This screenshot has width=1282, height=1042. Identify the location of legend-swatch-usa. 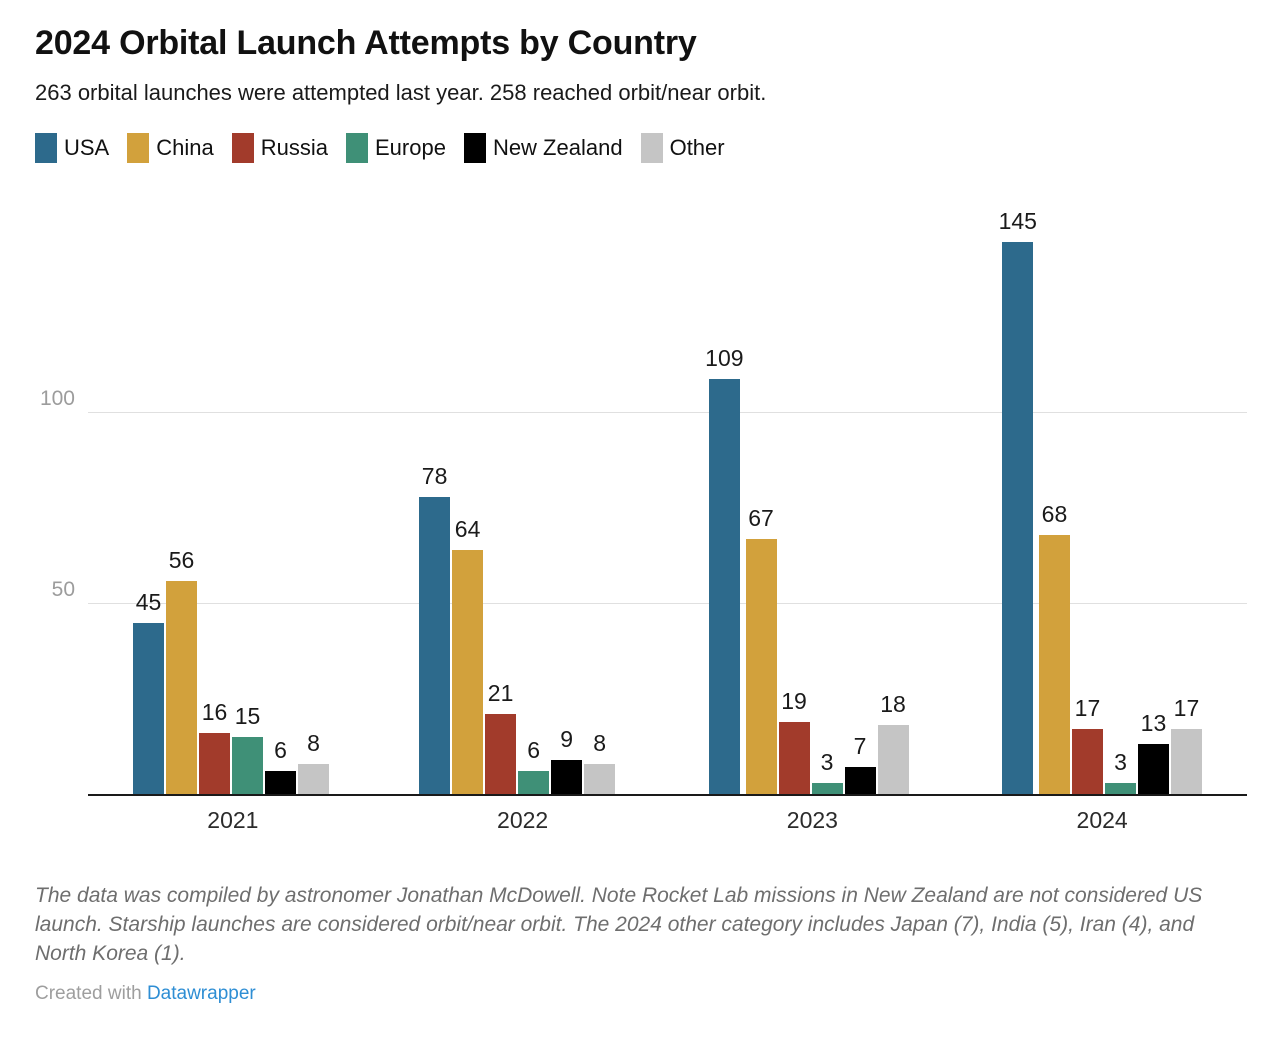
(46, 148).